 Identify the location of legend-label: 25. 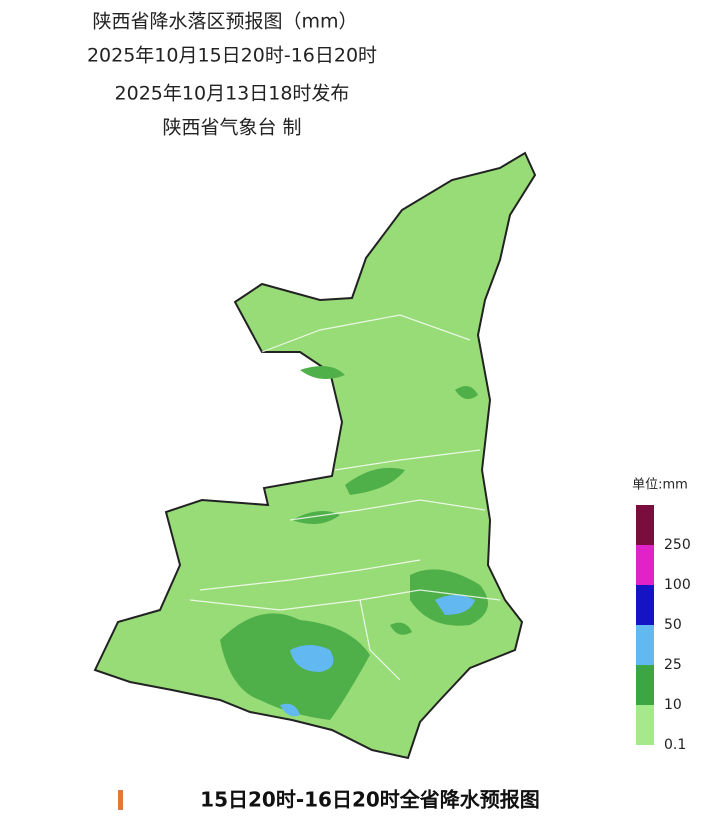
(673, 665).